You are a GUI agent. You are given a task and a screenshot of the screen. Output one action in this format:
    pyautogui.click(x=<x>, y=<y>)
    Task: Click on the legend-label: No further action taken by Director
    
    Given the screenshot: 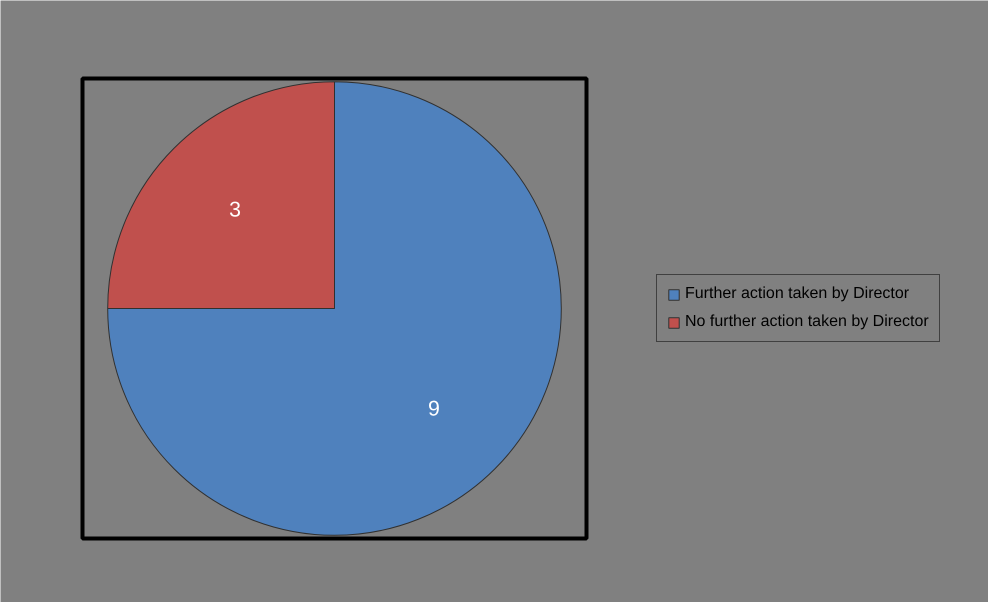 What is the action you would take?
    pyautogui.click(x=807, y=322)
    